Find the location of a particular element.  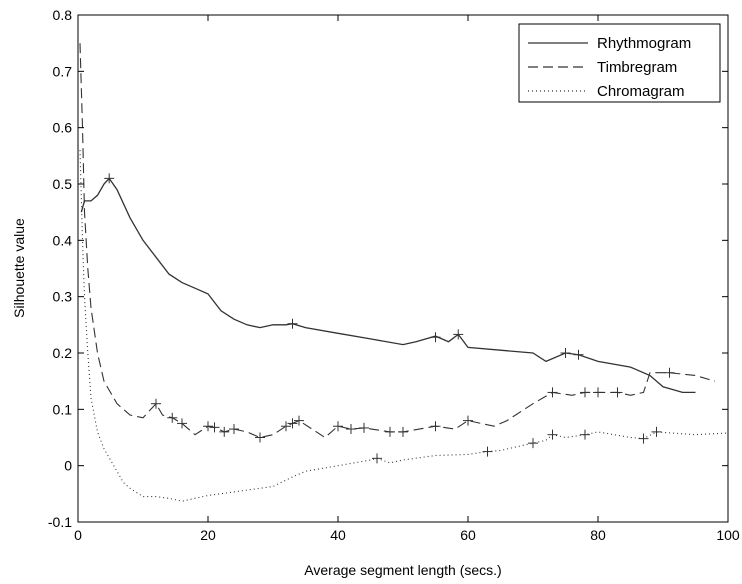

x-tick-label: 80 is located at coordinates (598, 535).